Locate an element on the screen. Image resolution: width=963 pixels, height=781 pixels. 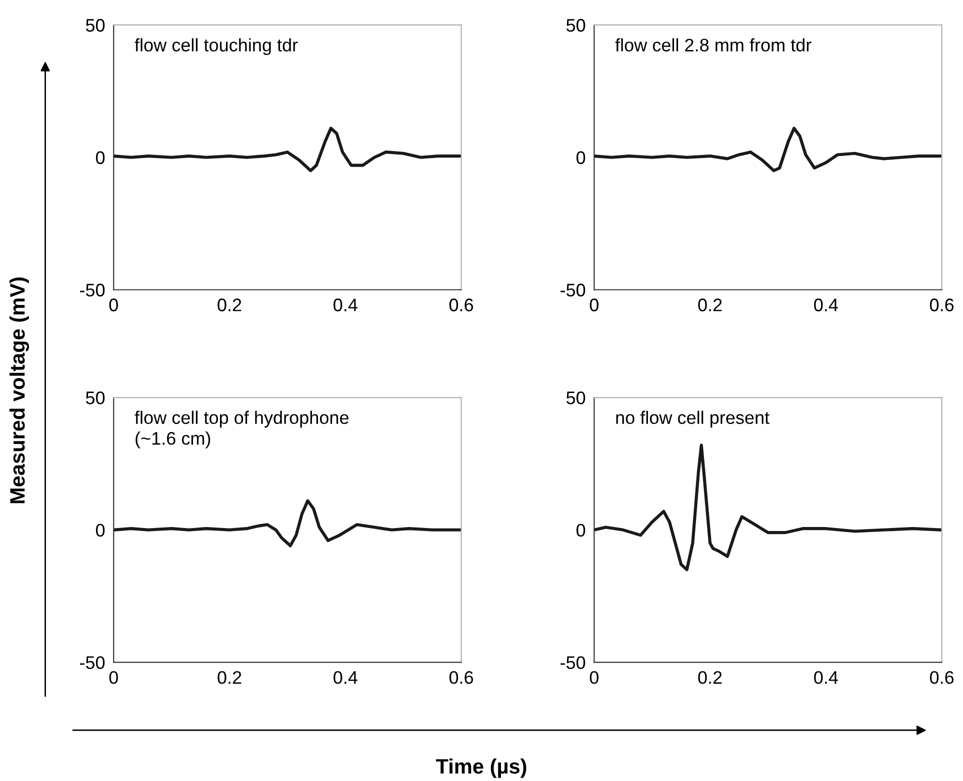
annotation: flow cell top of hydrophone (~1.6 cm) is located at coordinates (241, 429).